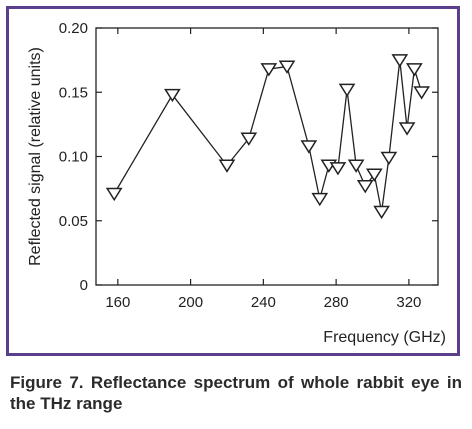  Describe the element at coordinates (73, 157) in the screenshot. I see `y-tick-label: 0.10` at that location.